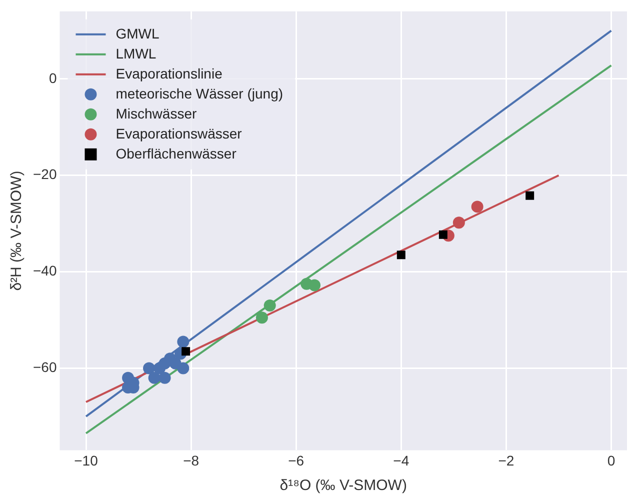 Image resolution: width=633 pixels, height=501 pixels. Describe the element at coordinates (176, 153) in the screenshot. I see `legend-label: Oberflächenwässer` at that location.